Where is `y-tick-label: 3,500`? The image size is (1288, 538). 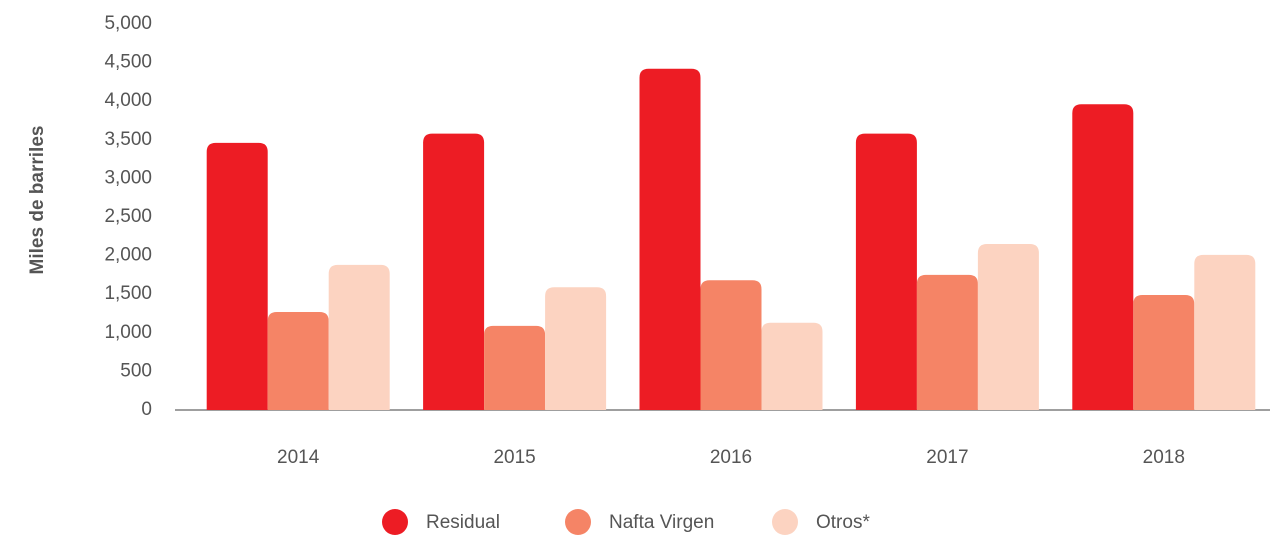
y-tick-label: 3,500 is located at coordinates (128, 139).